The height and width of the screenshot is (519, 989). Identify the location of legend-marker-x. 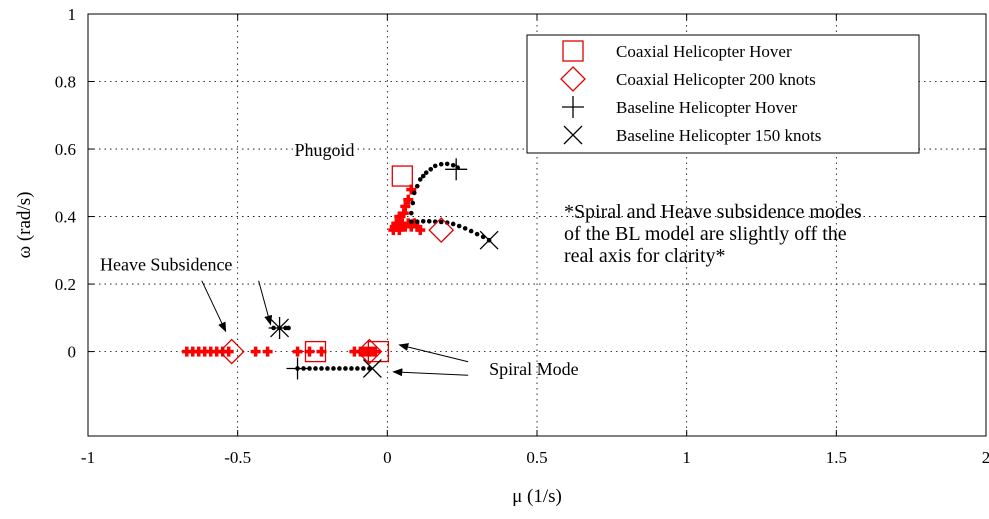
(573, 135).